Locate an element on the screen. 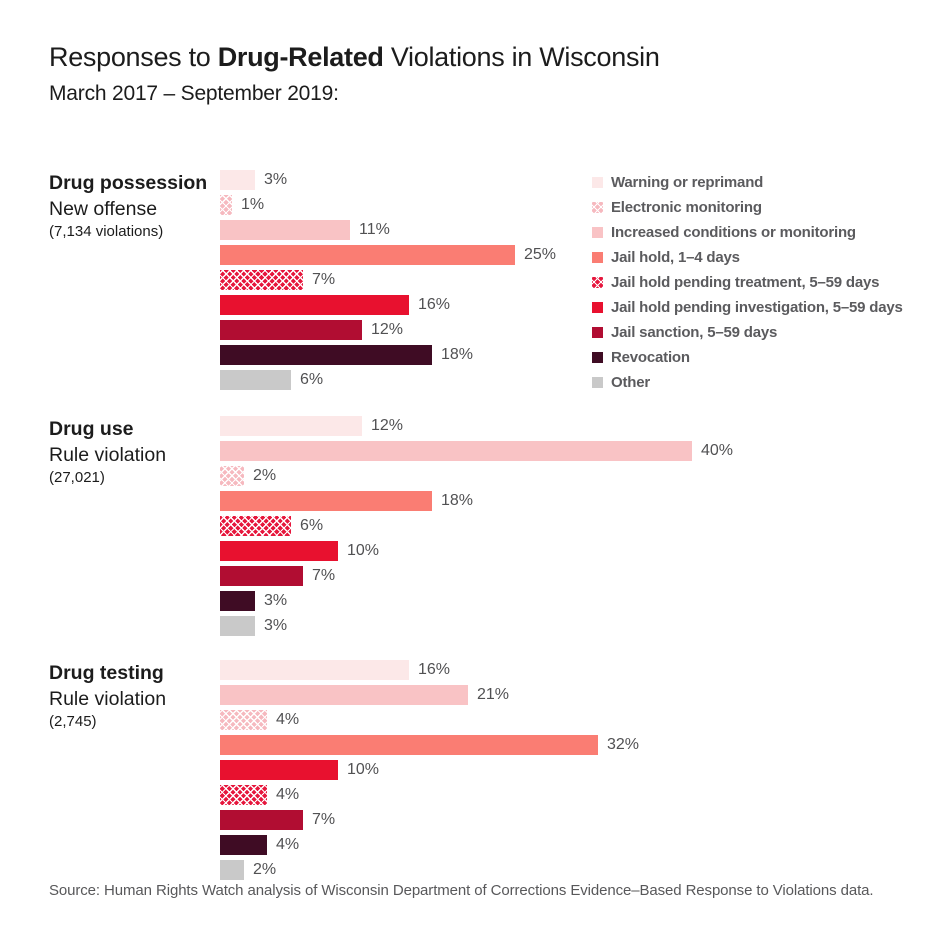  group-count: (2,745) is located at coordinates (73, 722).